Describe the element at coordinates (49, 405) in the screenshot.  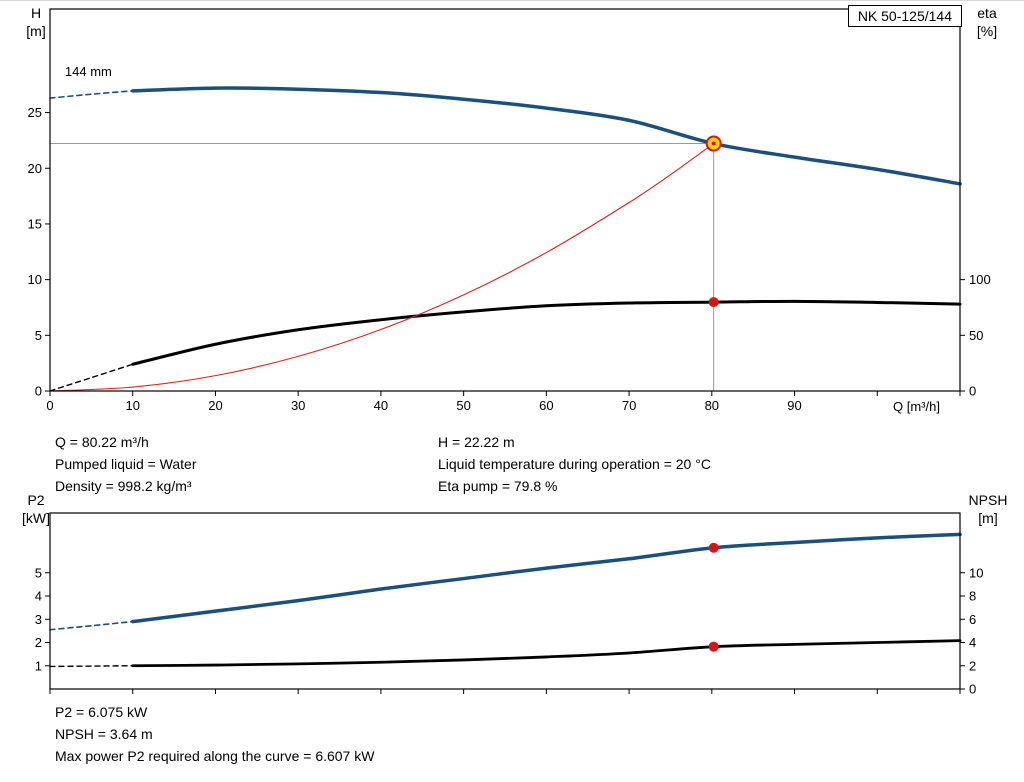
I see `x-tick-label: 0` at that location.